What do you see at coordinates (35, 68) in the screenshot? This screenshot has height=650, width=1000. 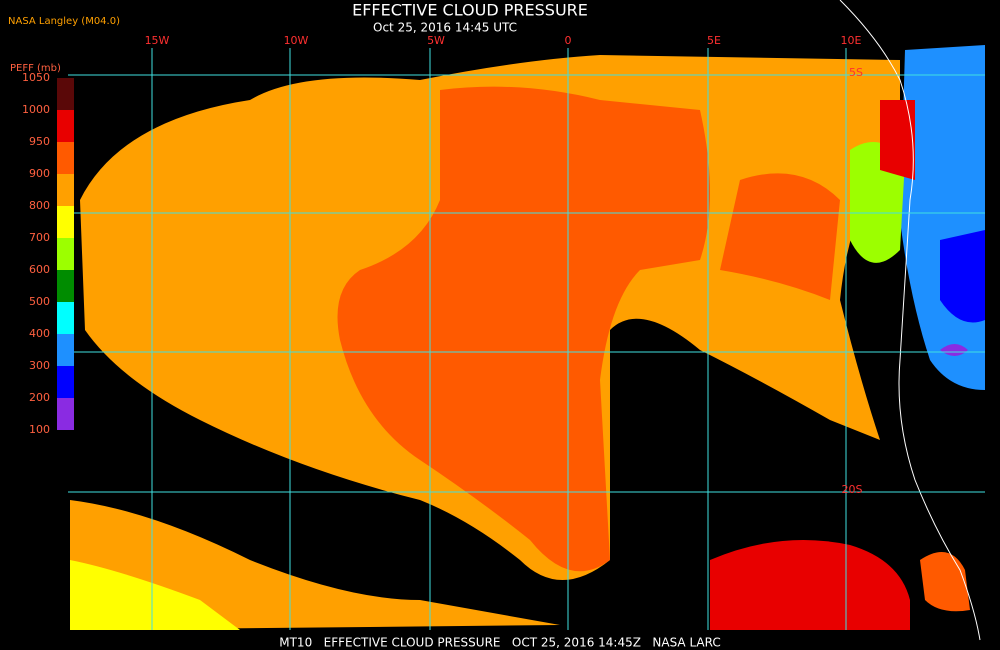 I see `legend-title: PEFF (mb)` at bounding box center [35, 68].